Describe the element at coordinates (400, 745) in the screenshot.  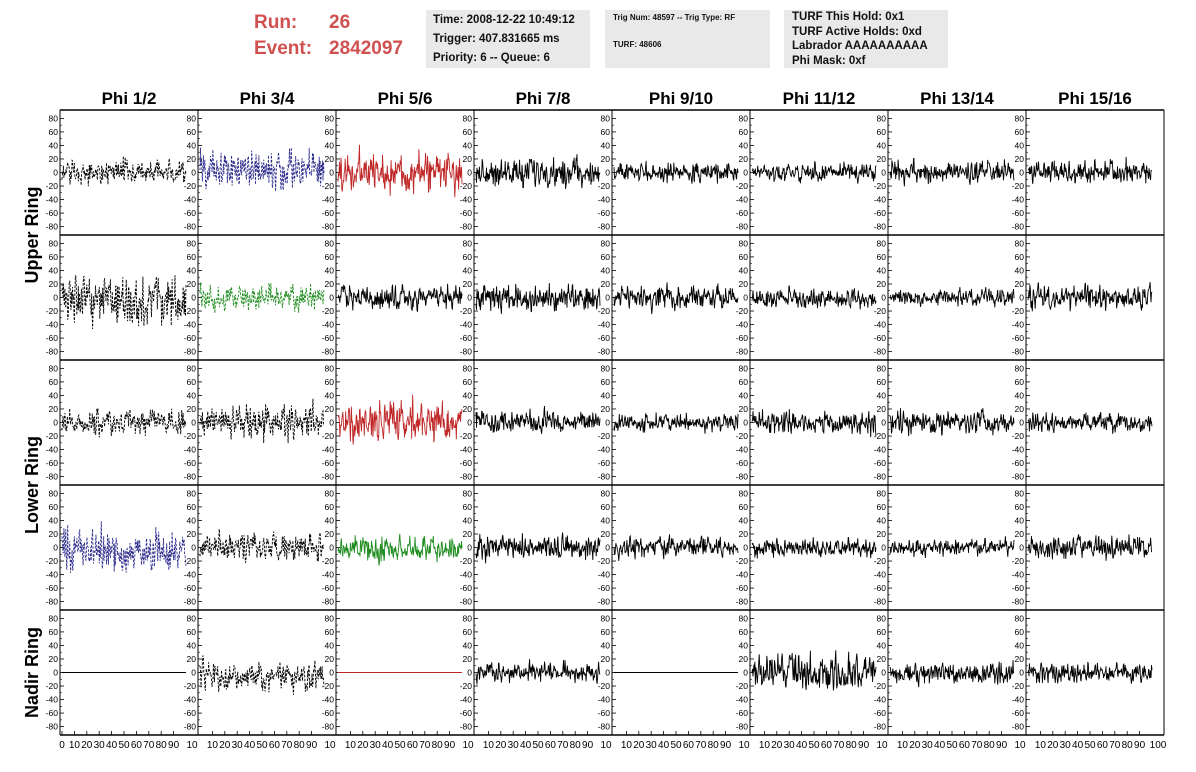
I see `x-tick-label: 50` at that location.